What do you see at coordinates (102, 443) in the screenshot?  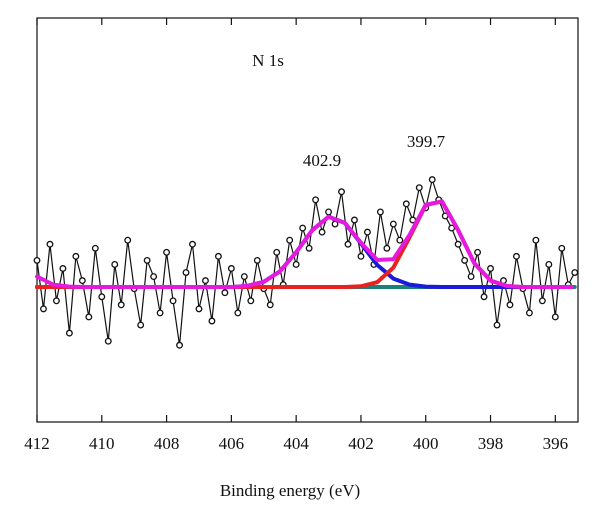 I see `x-tick-label: 410` at bounding box center [102, 443].